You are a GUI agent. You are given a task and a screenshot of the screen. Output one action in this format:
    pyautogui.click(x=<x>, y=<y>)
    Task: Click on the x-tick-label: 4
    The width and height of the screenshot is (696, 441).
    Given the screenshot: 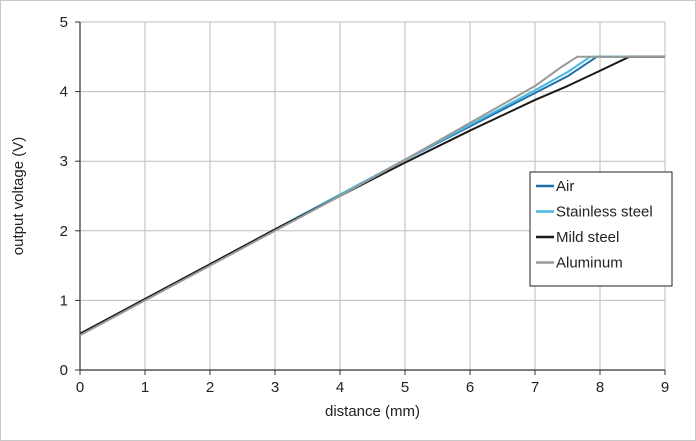 What is the action you would take?
    pyautogui.click(x=340, y=387)
    